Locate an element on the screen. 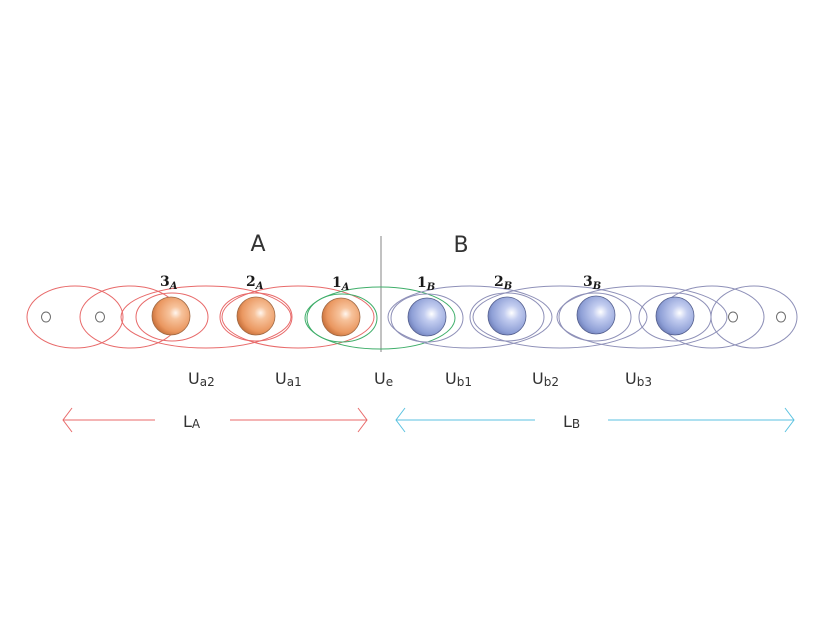  site-label-2a: 2A is located at coordinates (255, 283).